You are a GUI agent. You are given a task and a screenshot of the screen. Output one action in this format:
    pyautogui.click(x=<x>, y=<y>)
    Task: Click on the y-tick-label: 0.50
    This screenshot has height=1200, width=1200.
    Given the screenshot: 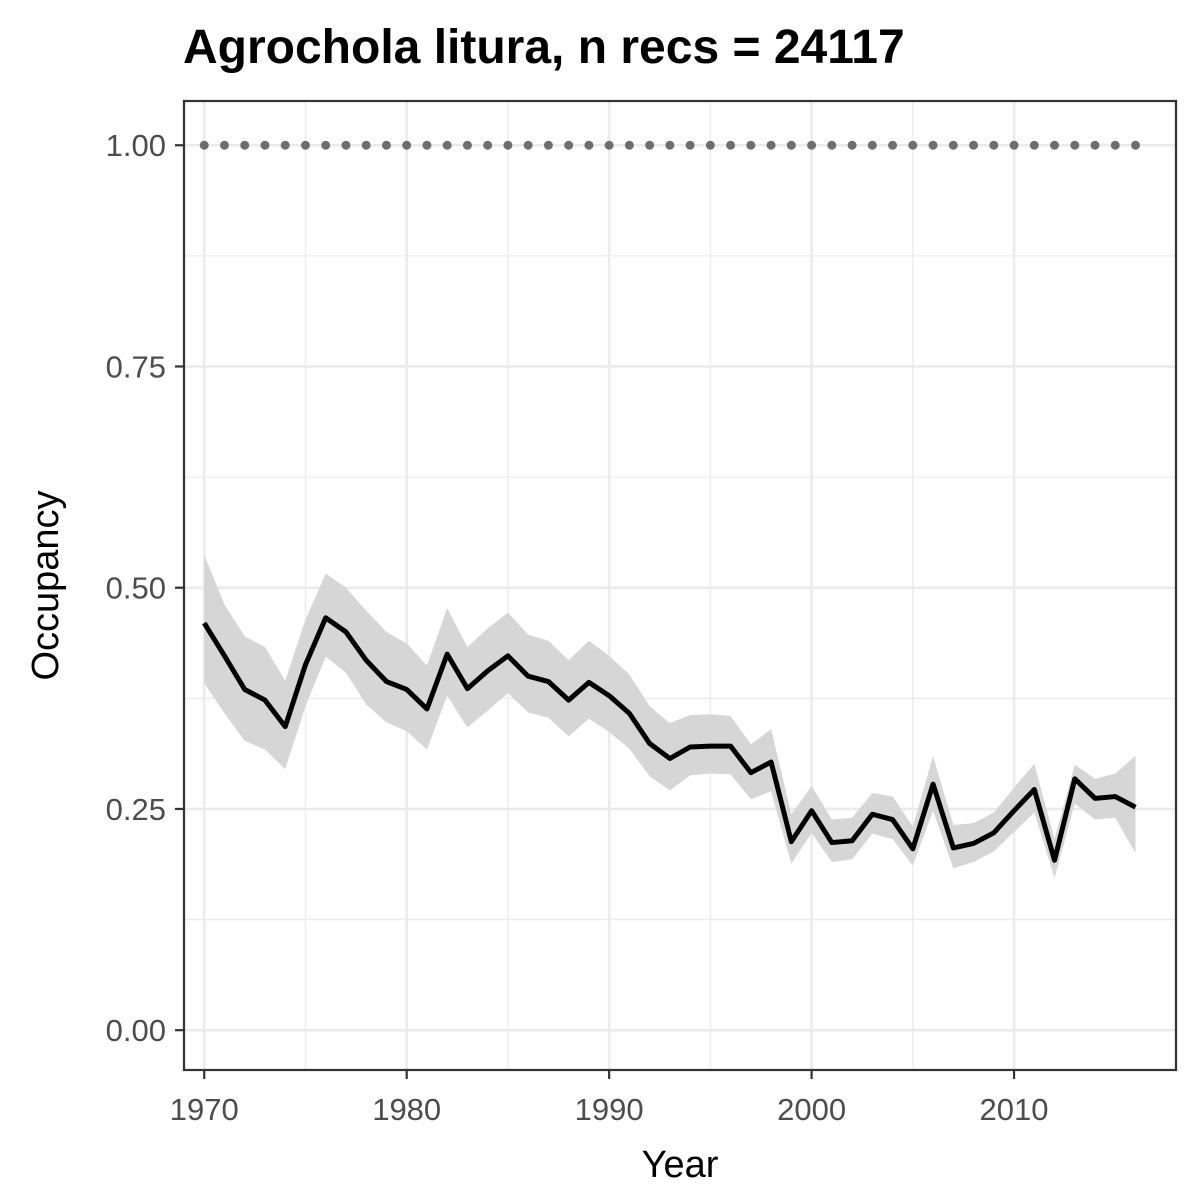 What is the action you would take?
    pyautogui.click(x=136, y=588)
    